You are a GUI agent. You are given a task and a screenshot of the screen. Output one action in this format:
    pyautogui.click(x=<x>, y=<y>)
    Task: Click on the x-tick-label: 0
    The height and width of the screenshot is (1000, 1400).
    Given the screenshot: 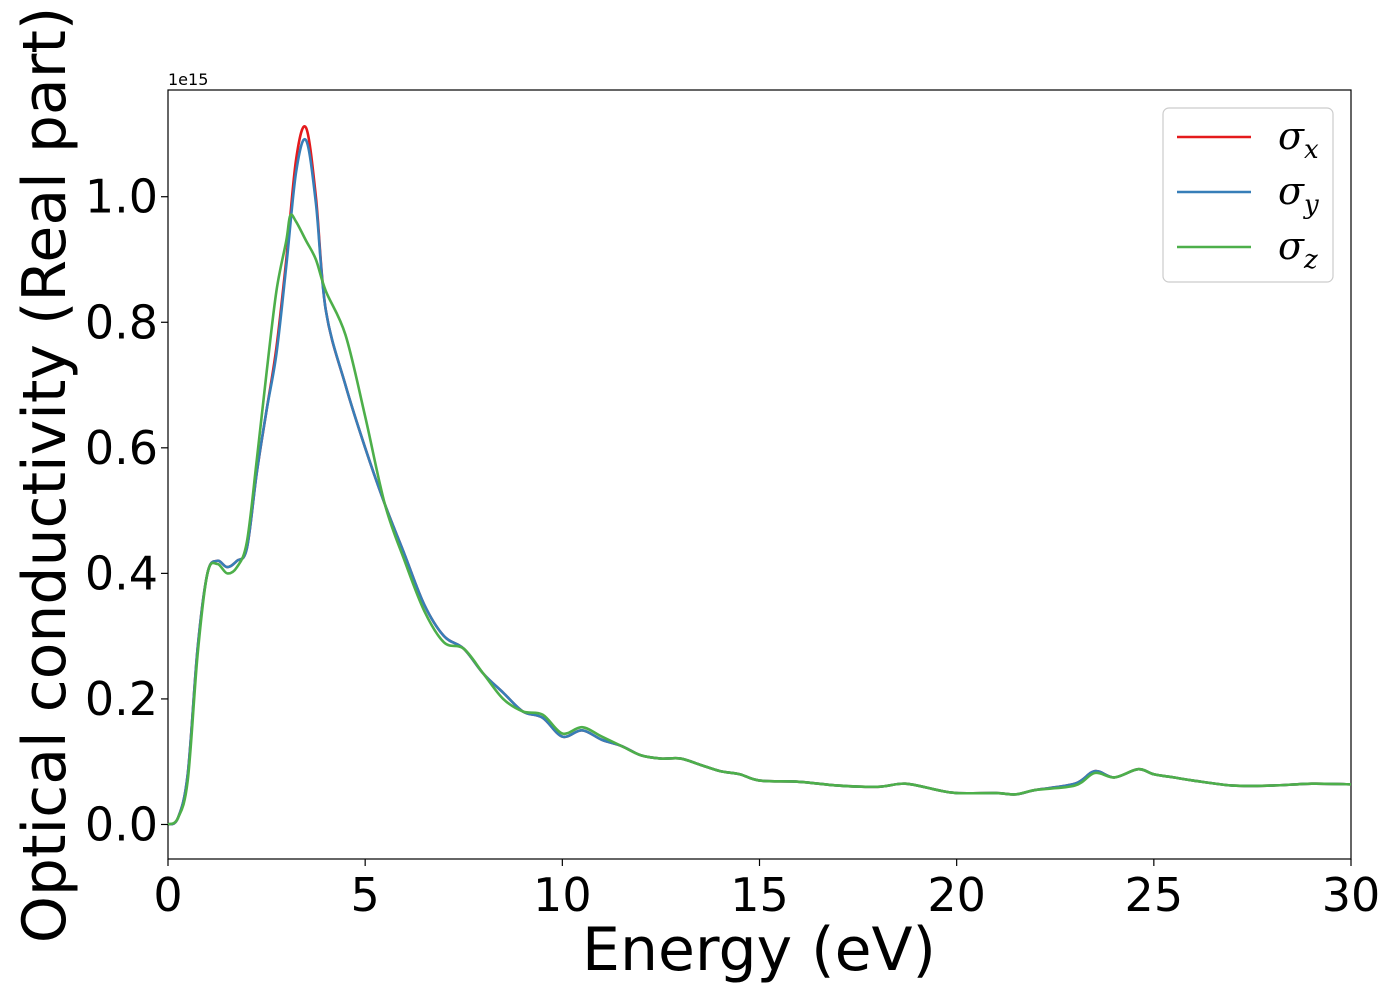 What is the action you would take?
    pyautogui.click(x=167, y=895)
    